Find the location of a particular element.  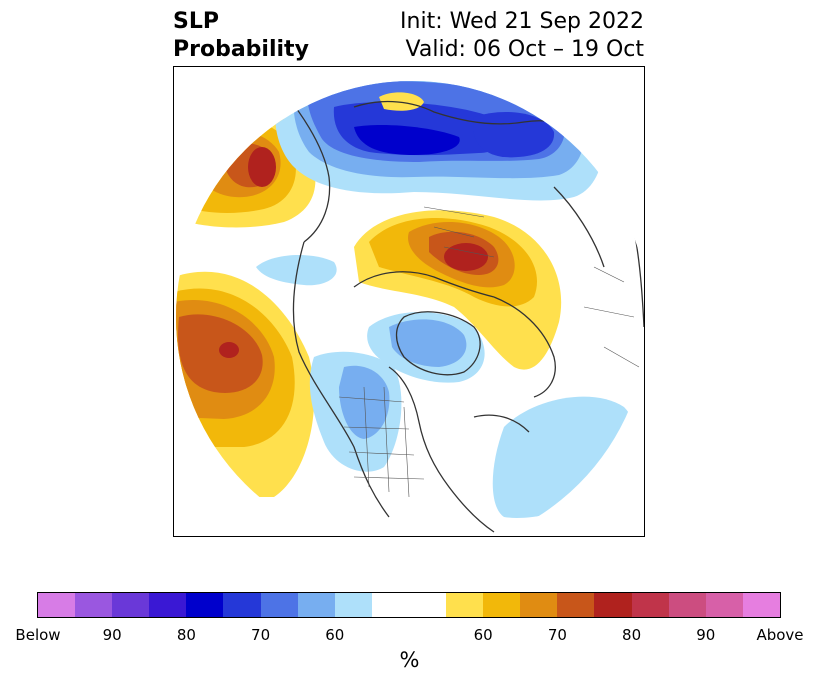

colorbar-unit-label: % is located at coordinates (409, 660).